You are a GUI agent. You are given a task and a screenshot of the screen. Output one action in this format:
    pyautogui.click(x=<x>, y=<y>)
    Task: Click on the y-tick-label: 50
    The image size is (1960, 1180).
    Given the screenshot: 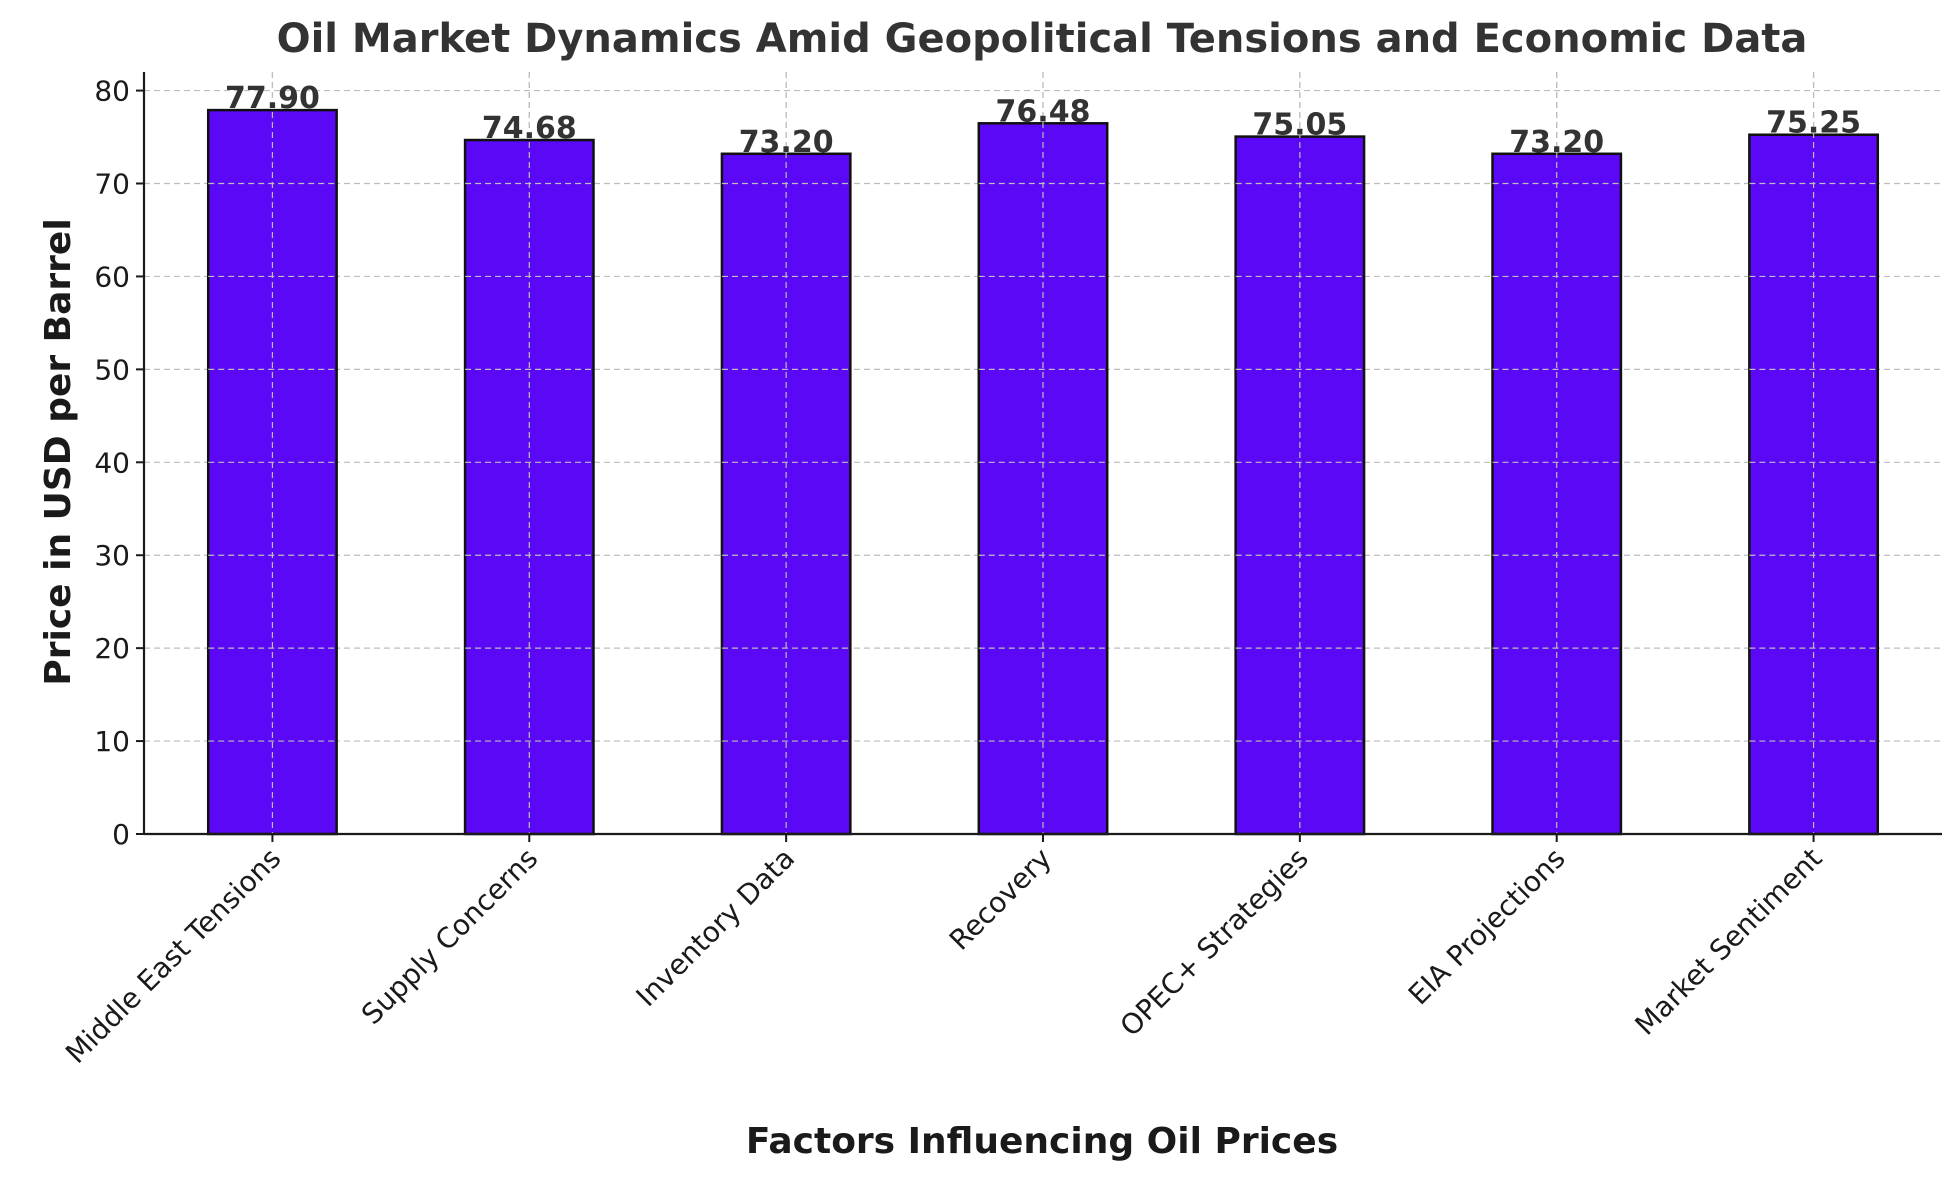 What is the action you would take?
    pyautogui.click(x=112, y=369)
    